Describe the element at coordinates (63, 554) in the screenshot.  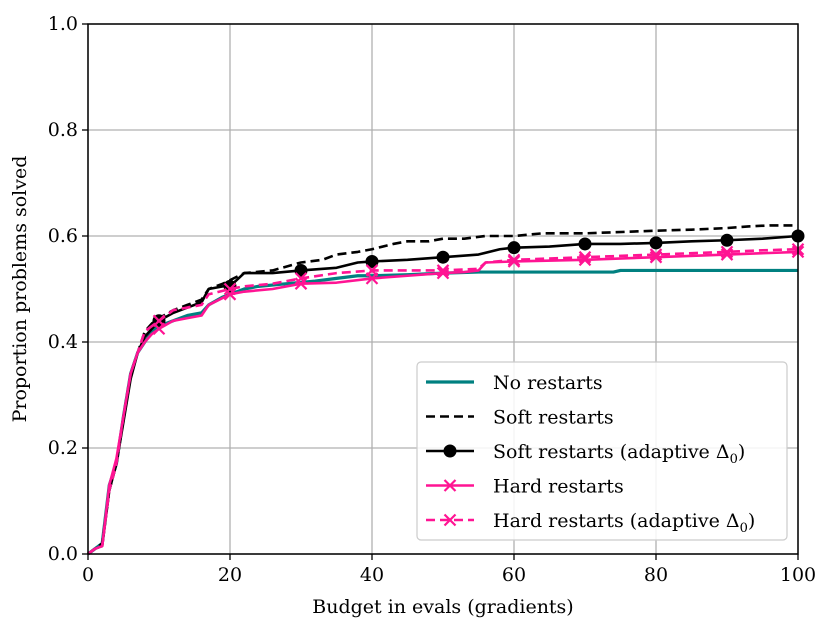
I see `y-tick-label: 0.0` at that location.